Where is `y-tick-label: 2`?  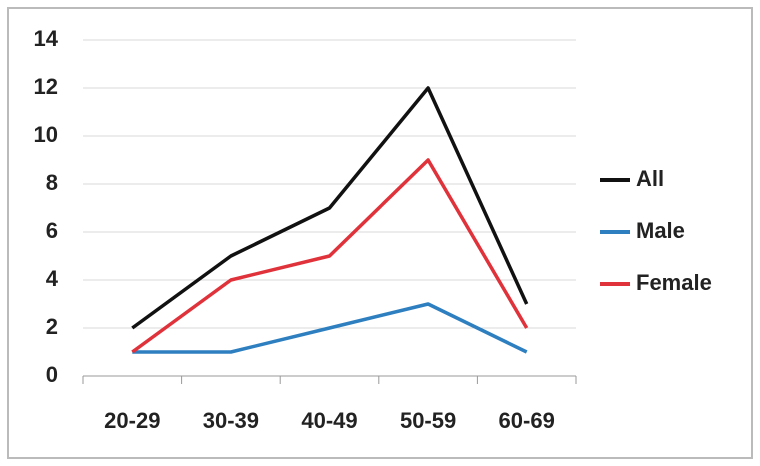
y-tick-label: 2 is located at coordinates (52, 326).